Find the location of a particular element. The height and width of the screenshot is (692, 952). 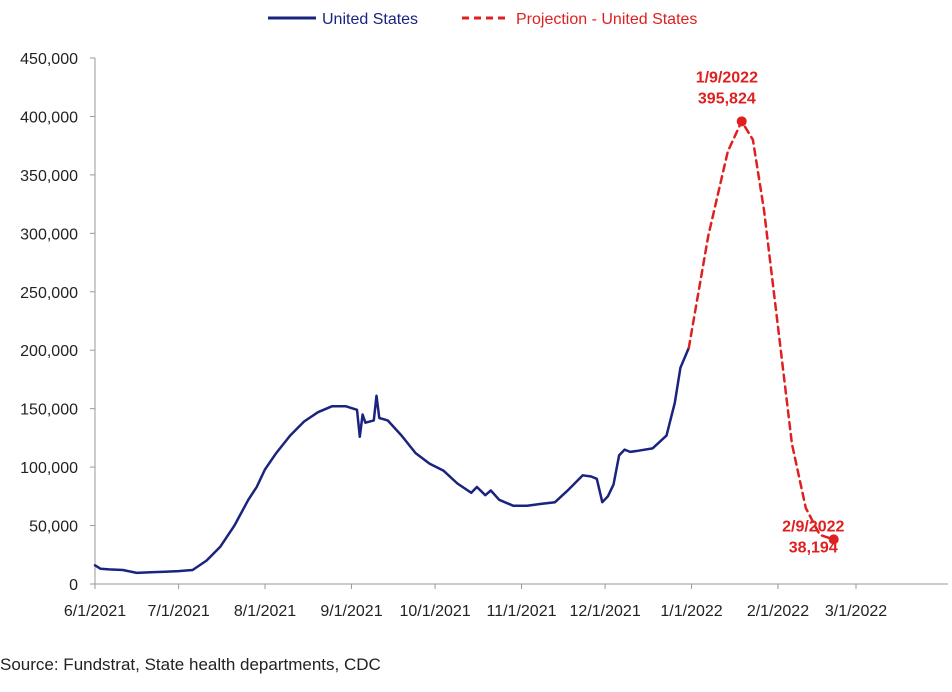

legend-label-projection: Projection - United States is located at coordinates (606, 19).